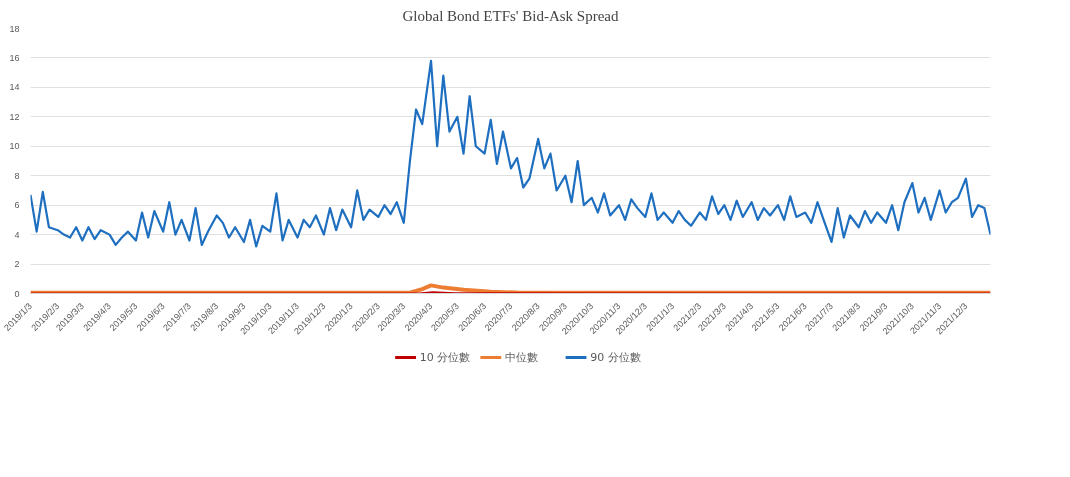 Image resolution: width=1070 pixels, height=477 pixels. I want to click on y-tick-label: 16, so click(14, 57).